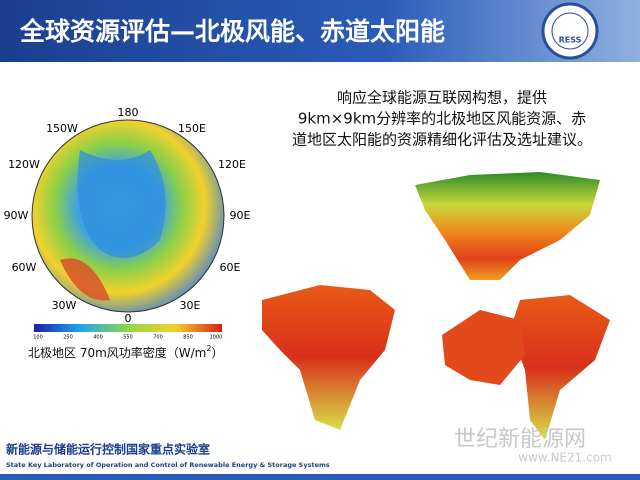  What do you see at coordinates (560, 367) in the screenshot?
I see `south-america` at bounding box center [560, 367].